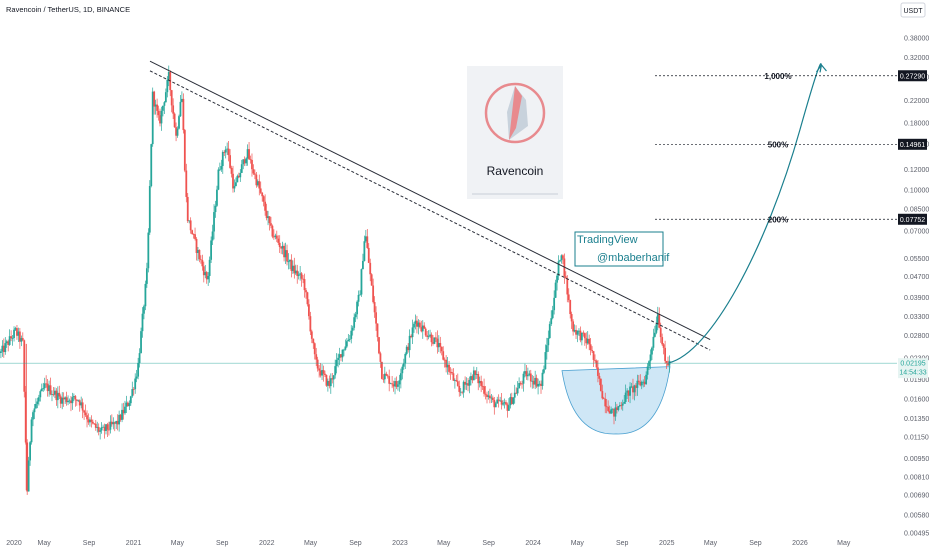  I want to click on x-tick-label: Sep, so click(89, 543).